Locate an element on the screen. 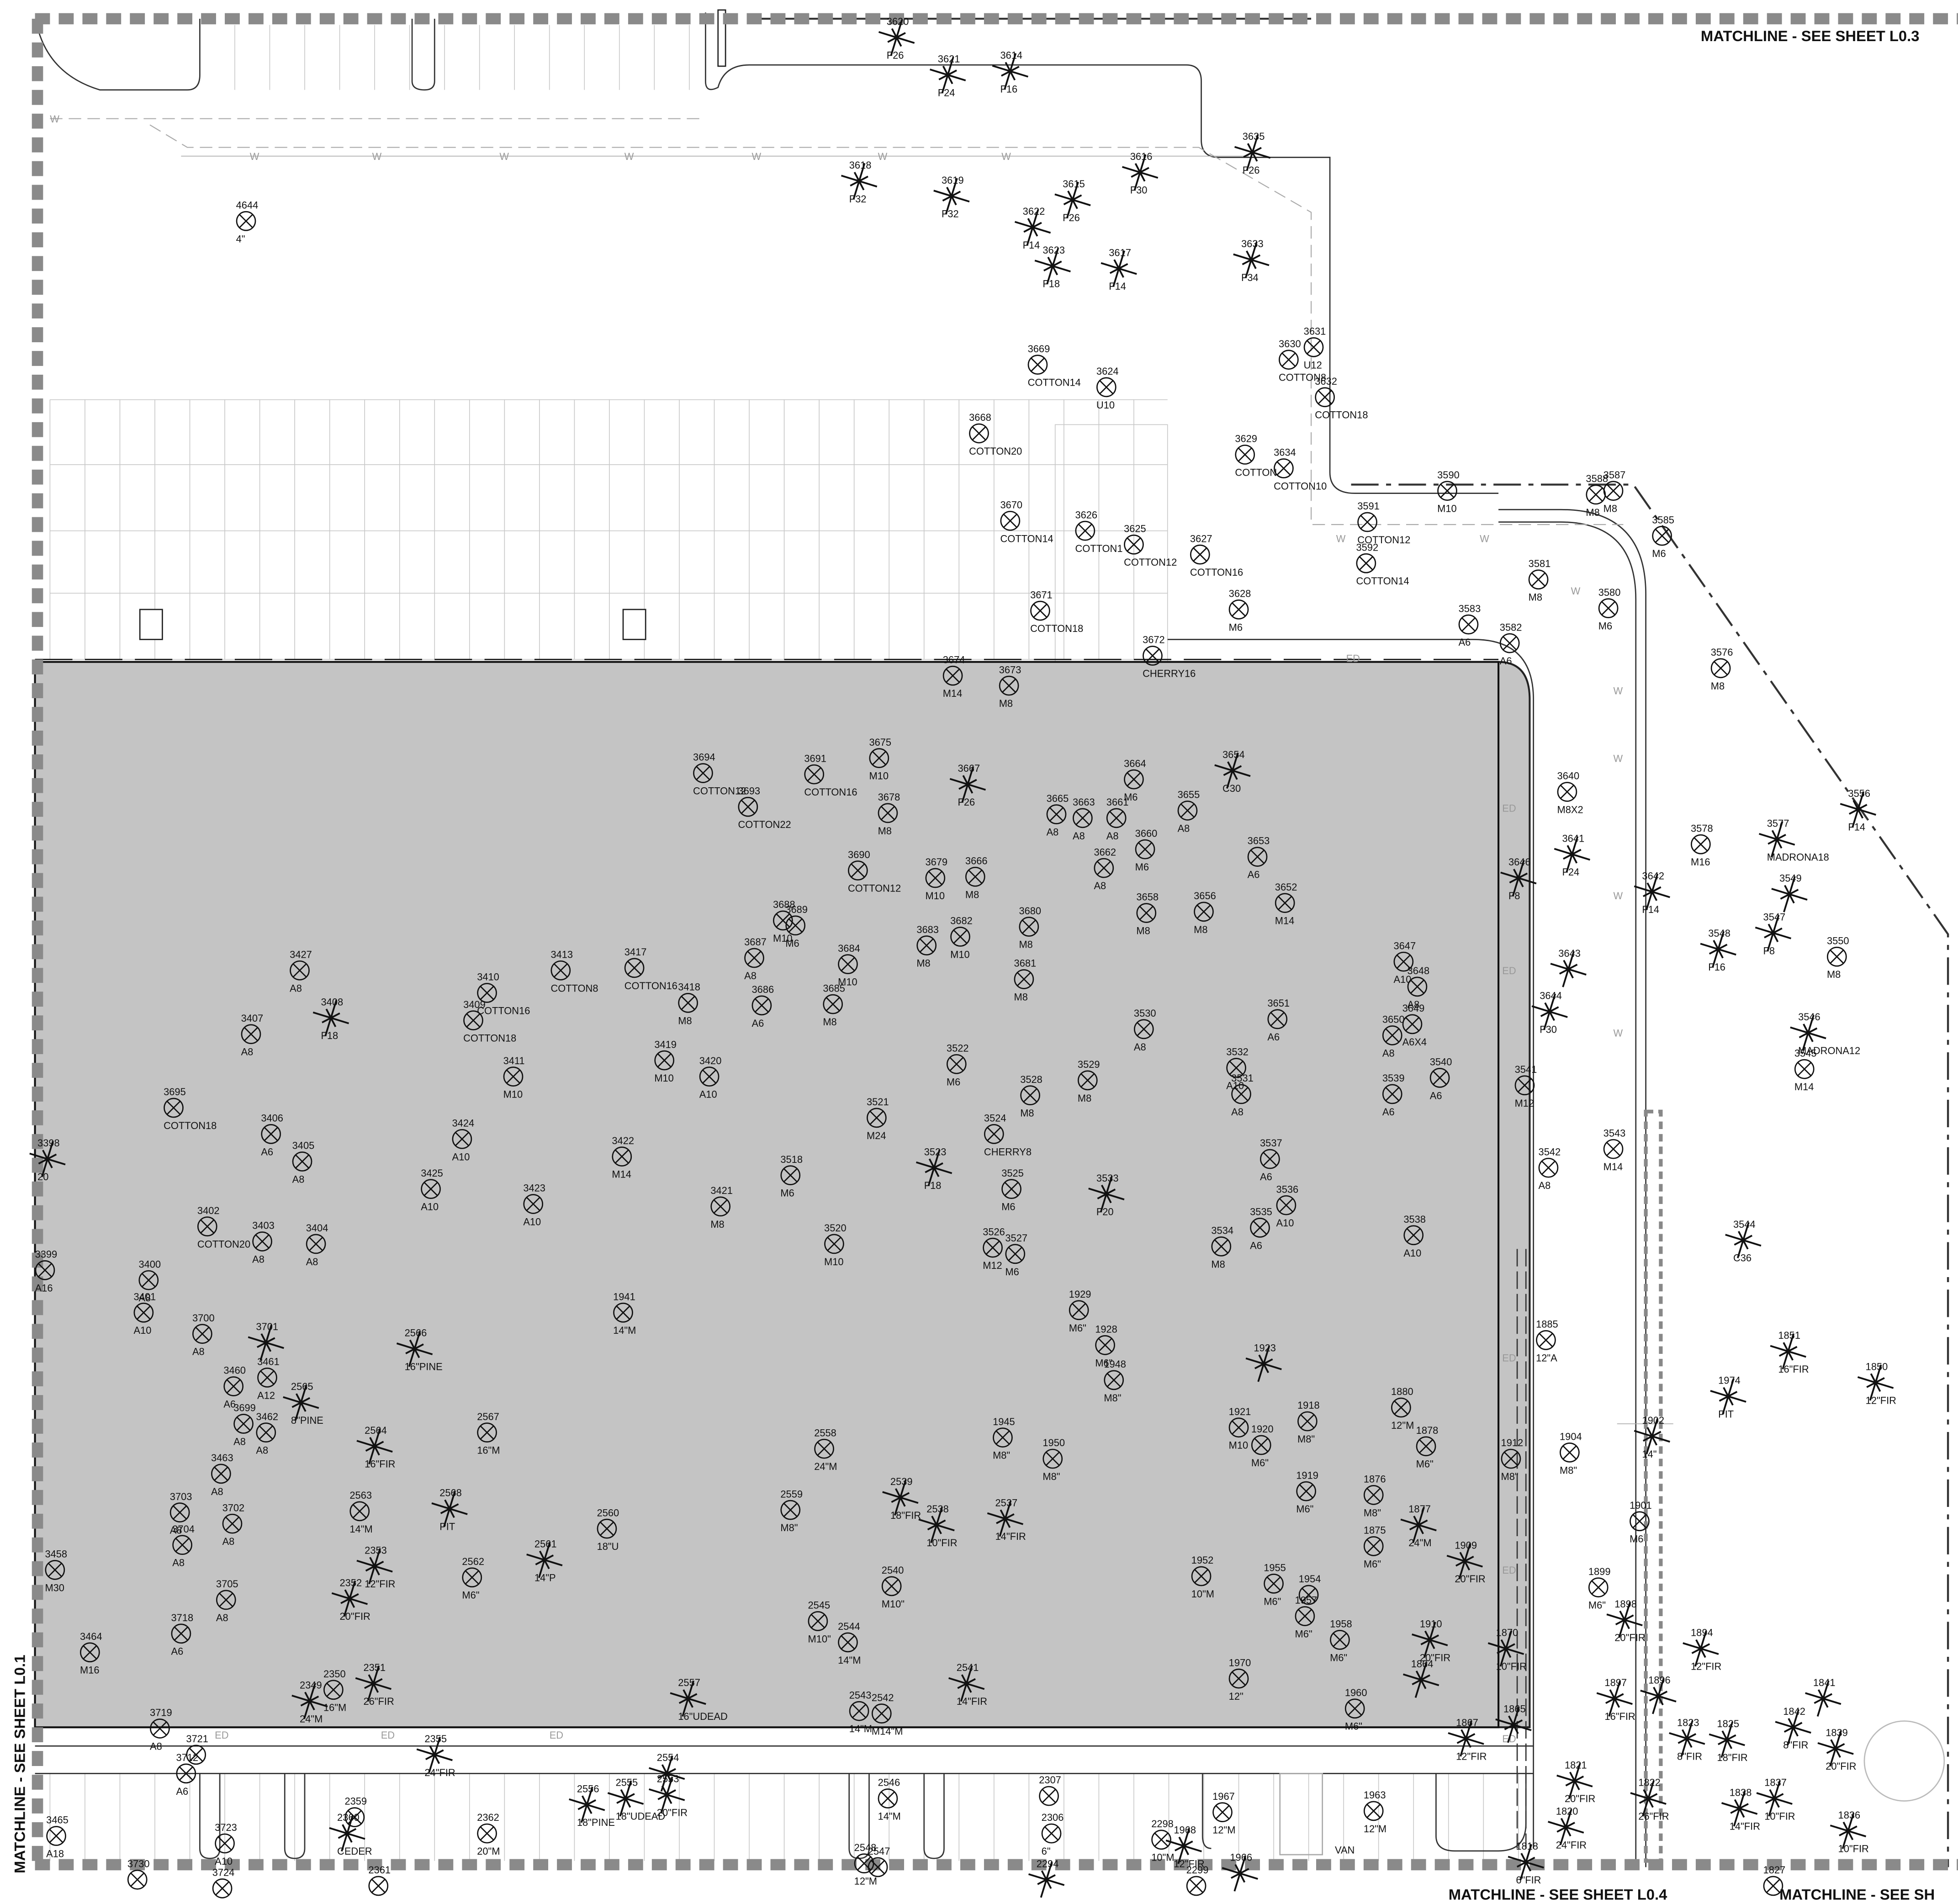  tree-id: 3635 is located at coordinates (1254, 136).